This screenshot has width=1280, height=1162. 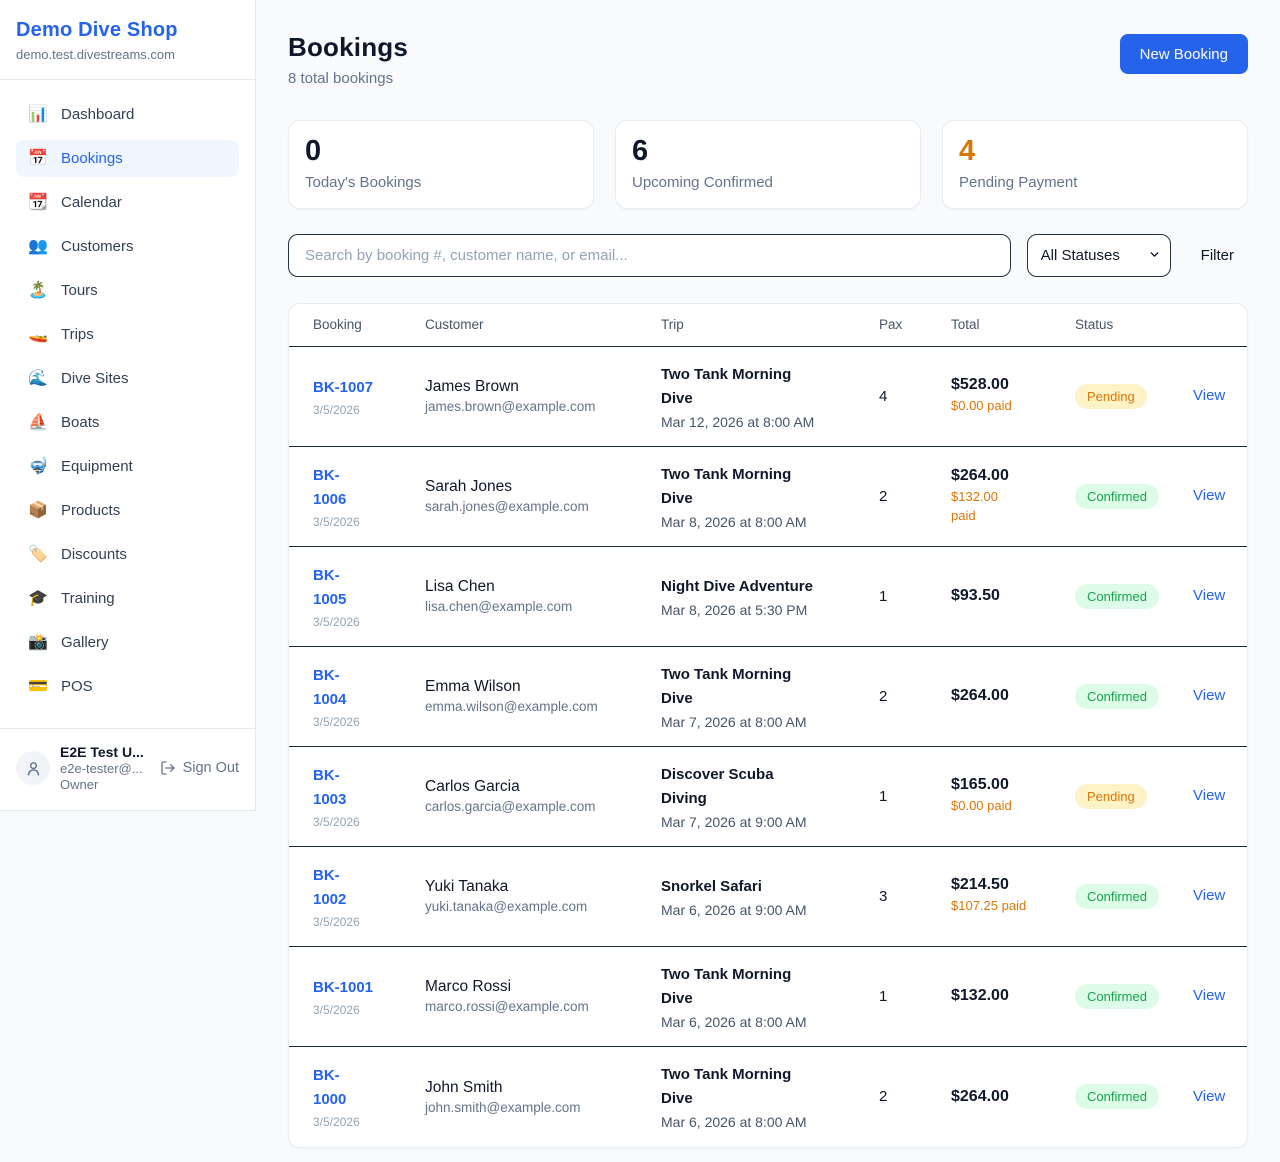 I want to click on sidebar-item-customers: 👥 Customers, so click(x=127, y=246).